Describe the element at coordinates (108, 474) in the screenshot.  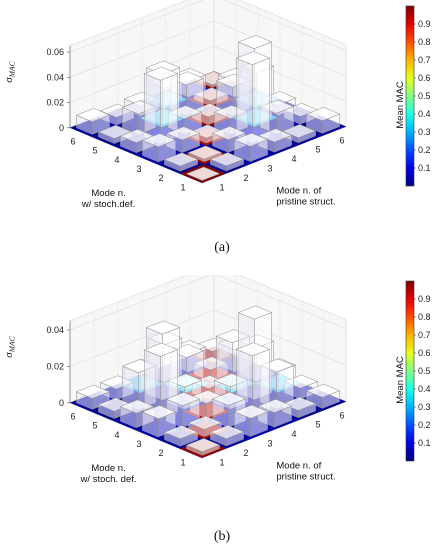
I see `x-axis-label: Mode n. w/ stoch. def.` at that location.